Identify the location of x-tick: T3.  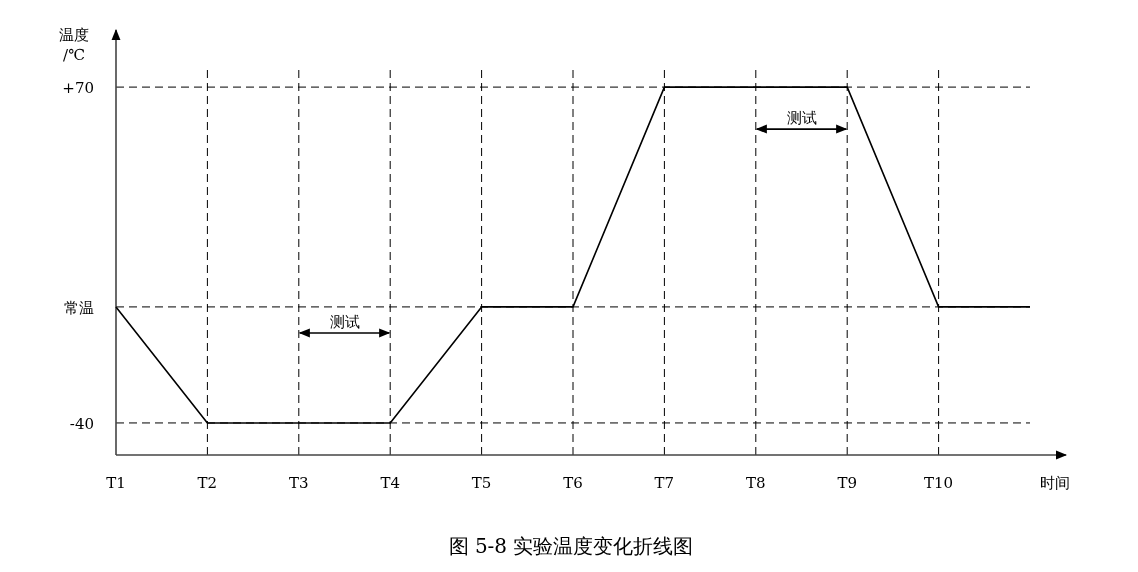
(299, 483).